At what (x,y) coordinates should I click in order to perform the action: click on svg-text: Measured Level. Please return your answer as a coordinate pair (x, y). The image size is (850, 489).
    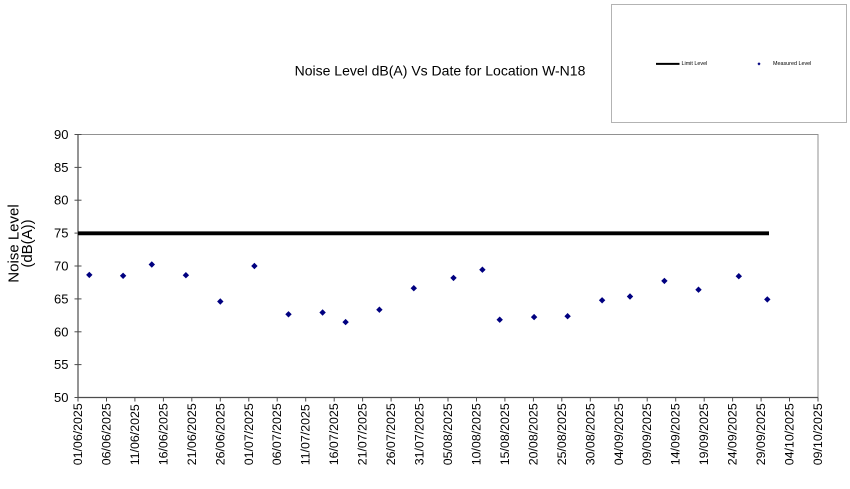
    Looking at the image, I should click on (792, 64).